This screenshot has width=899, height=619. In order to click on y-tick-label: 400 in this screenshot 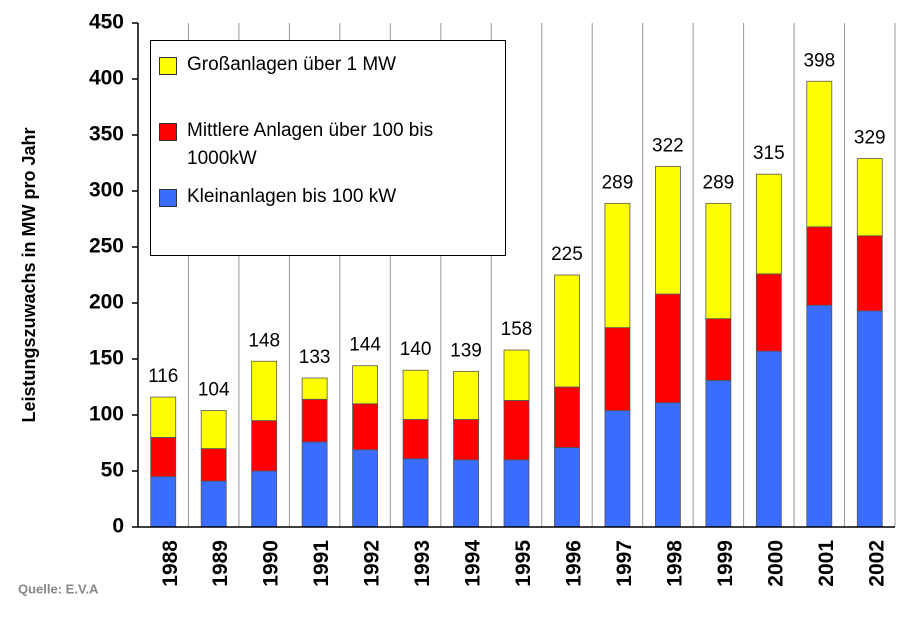, I will do `click(106, 78)`.